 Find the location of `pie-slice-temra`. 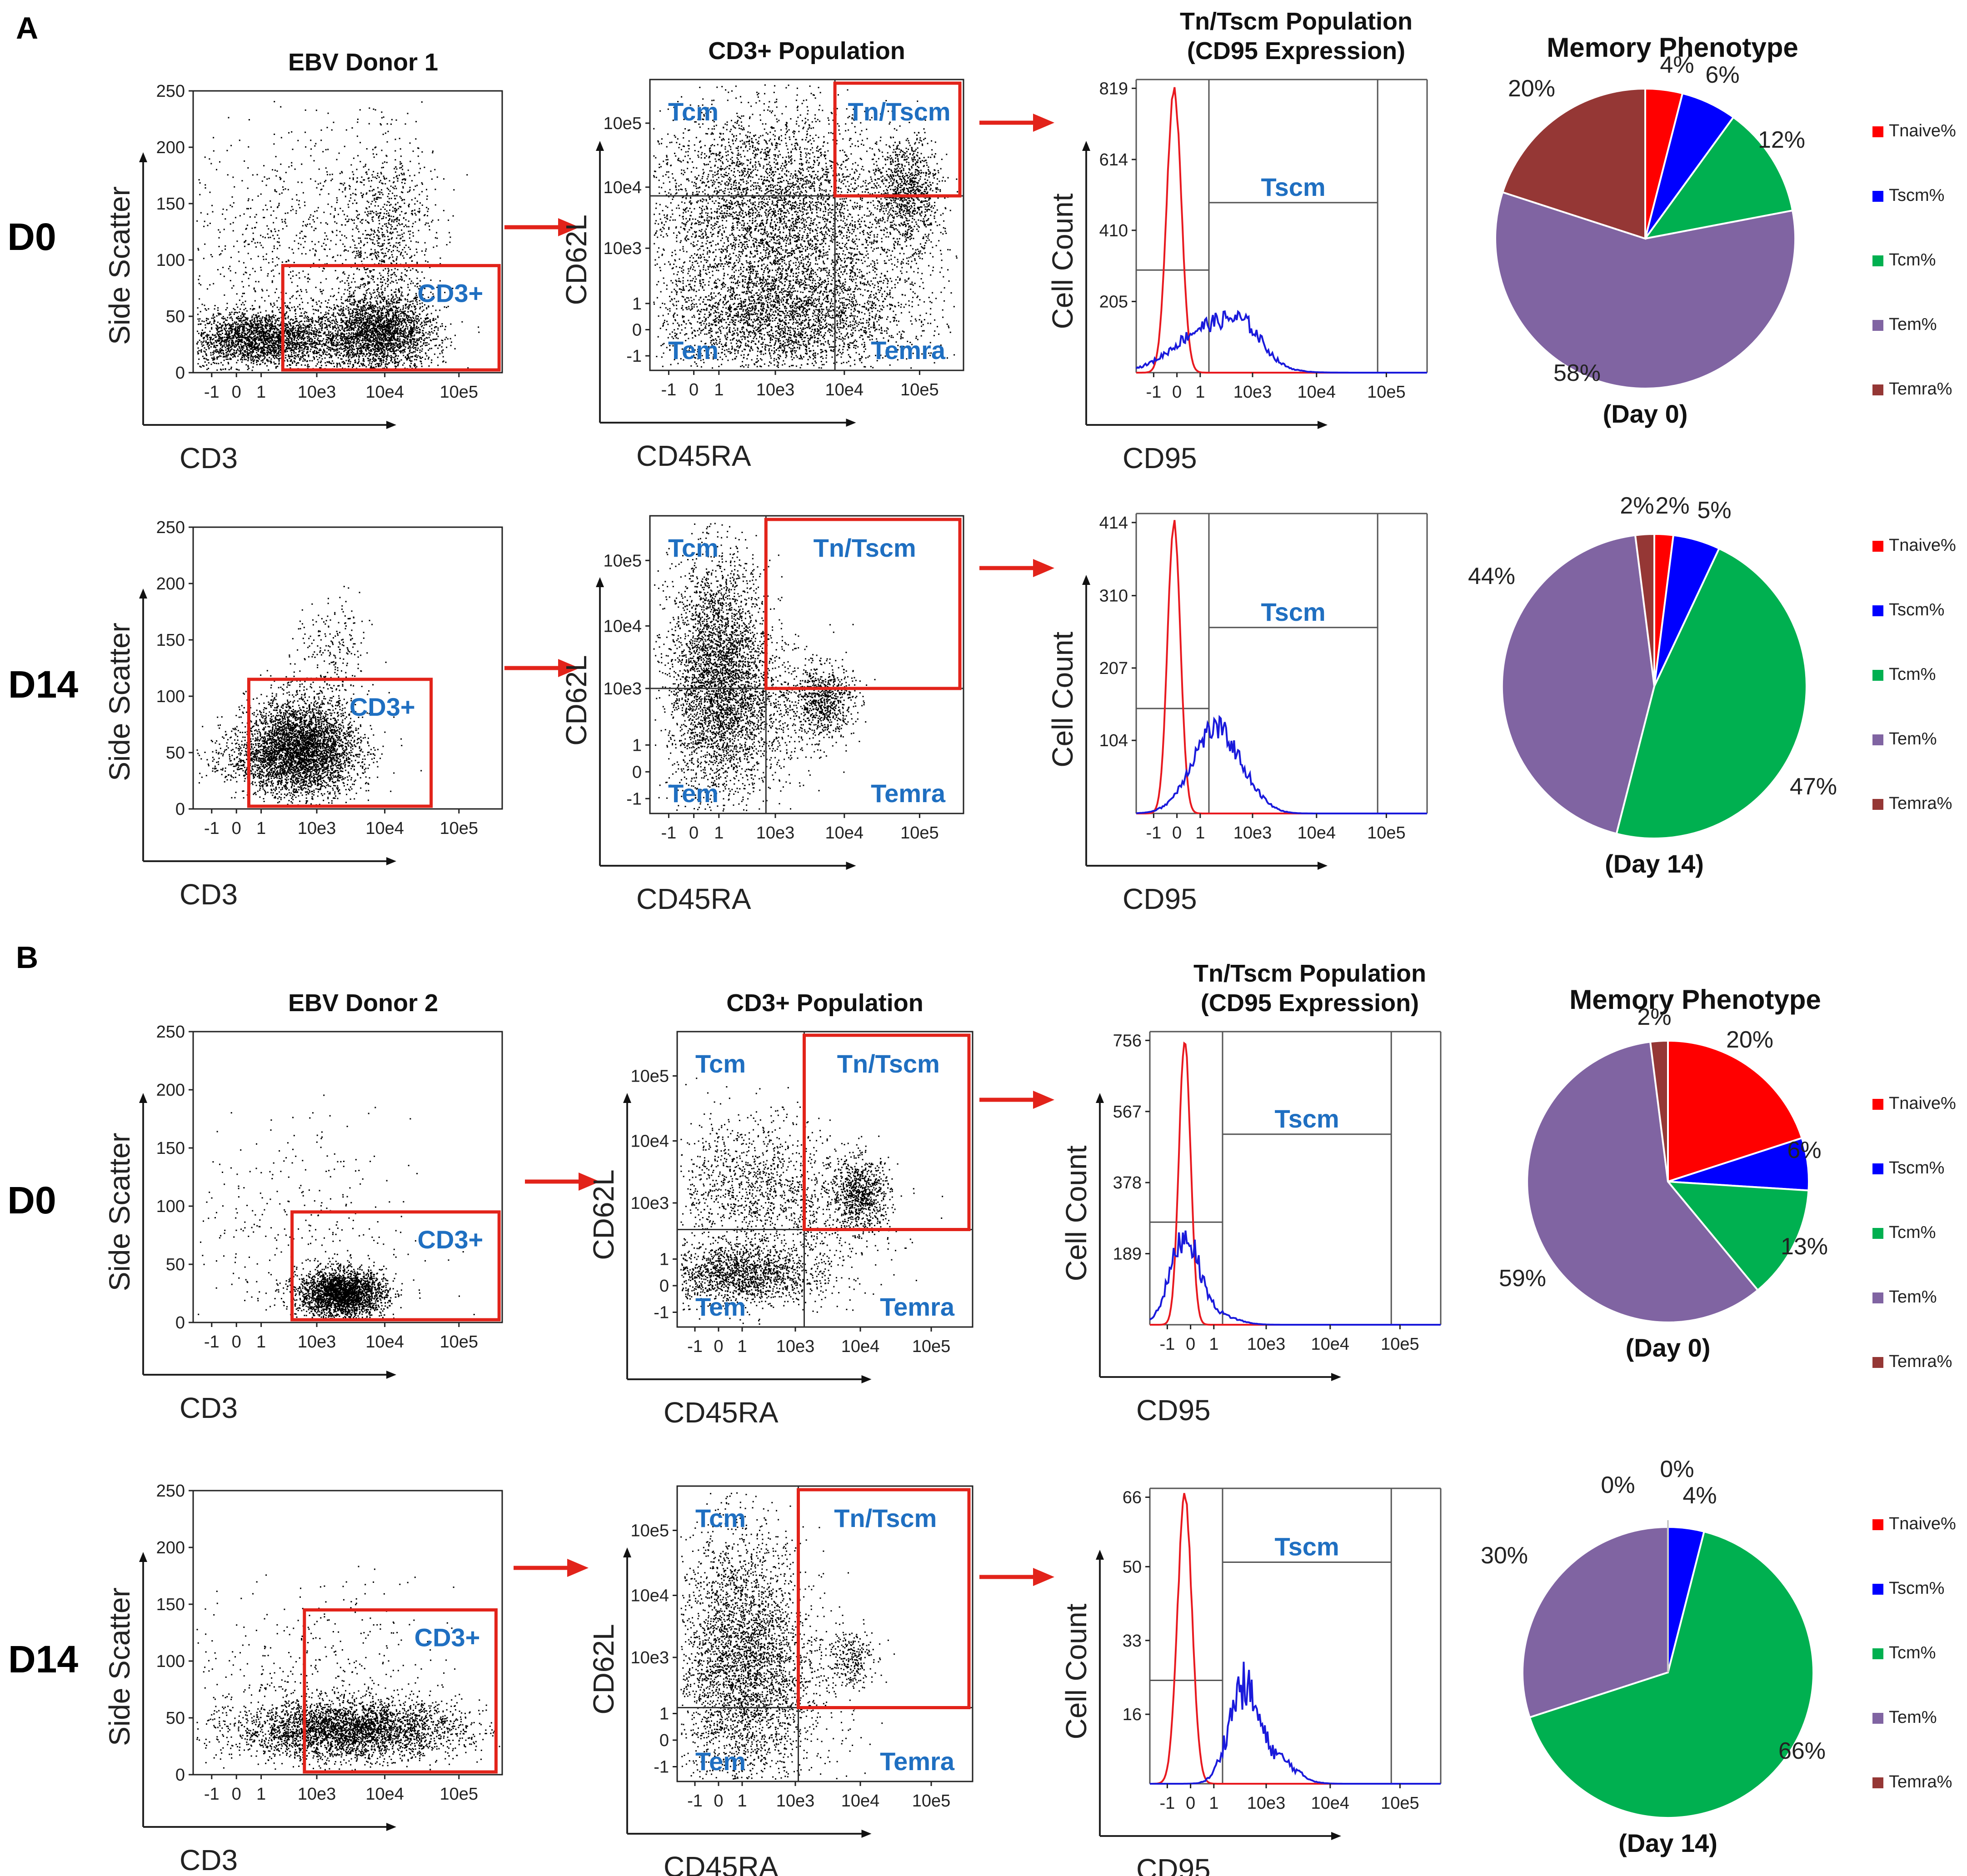

pie-slice-temra is located at coordinates (1644, 610).